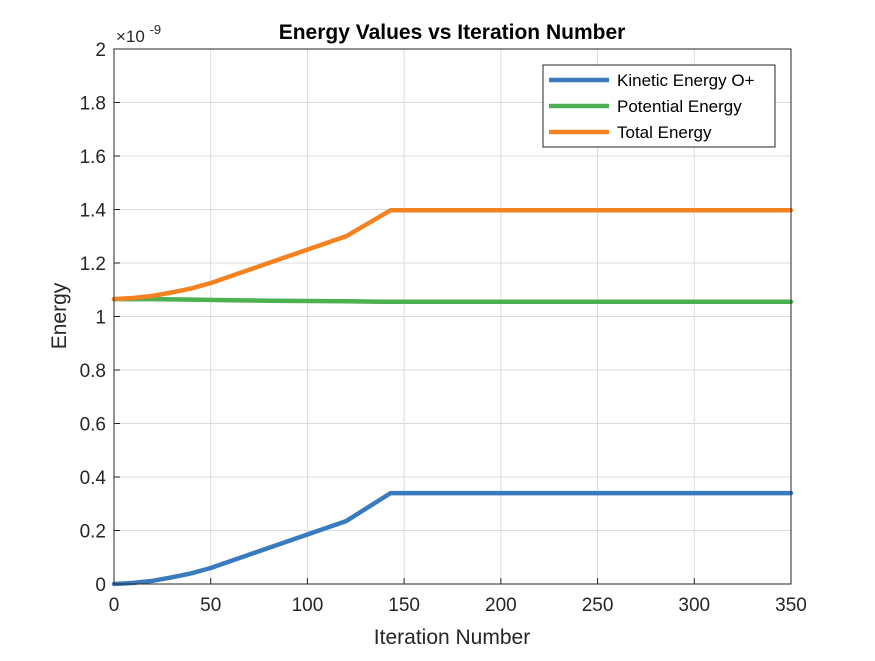  I want to click on y-tick-label: 1.4, so click(93, 211).